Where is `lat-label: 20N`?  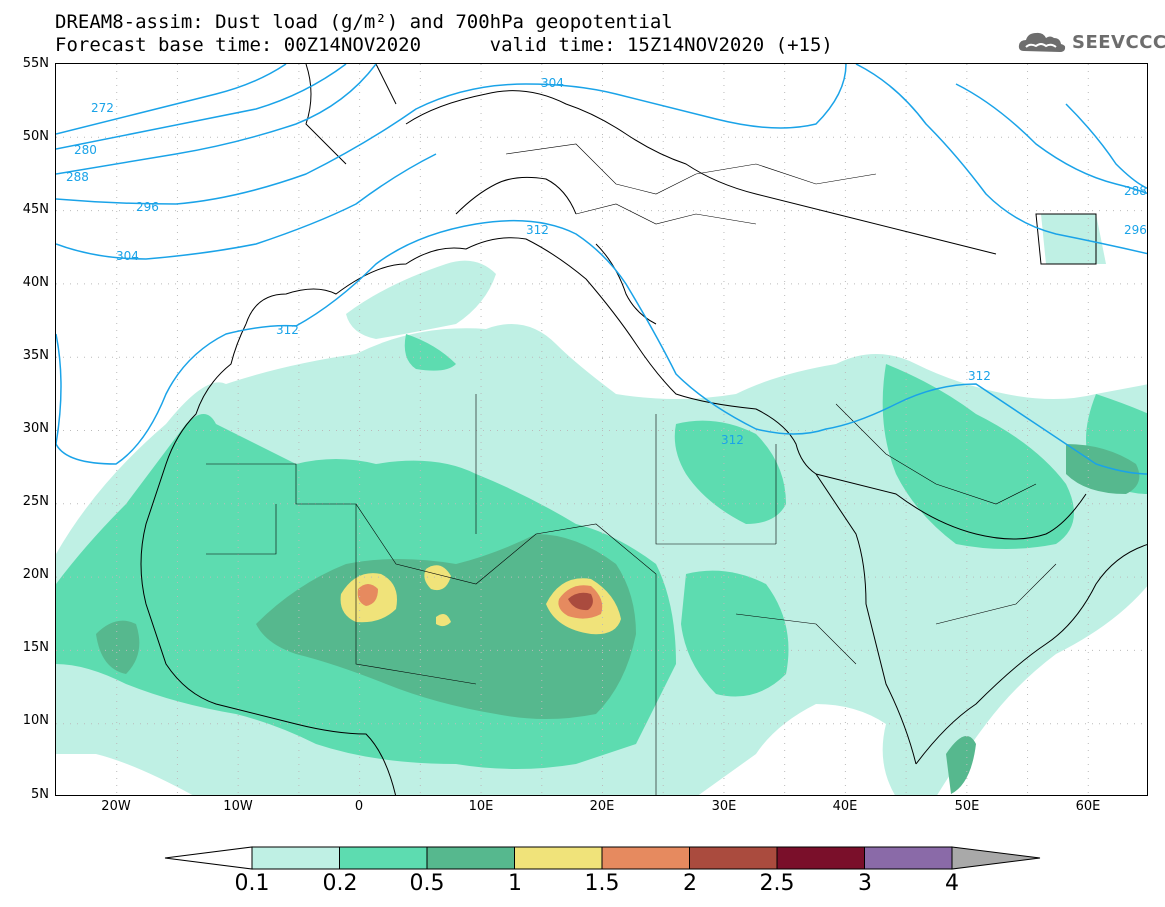 lat-label: 20N is located at coordinates (35, 574).